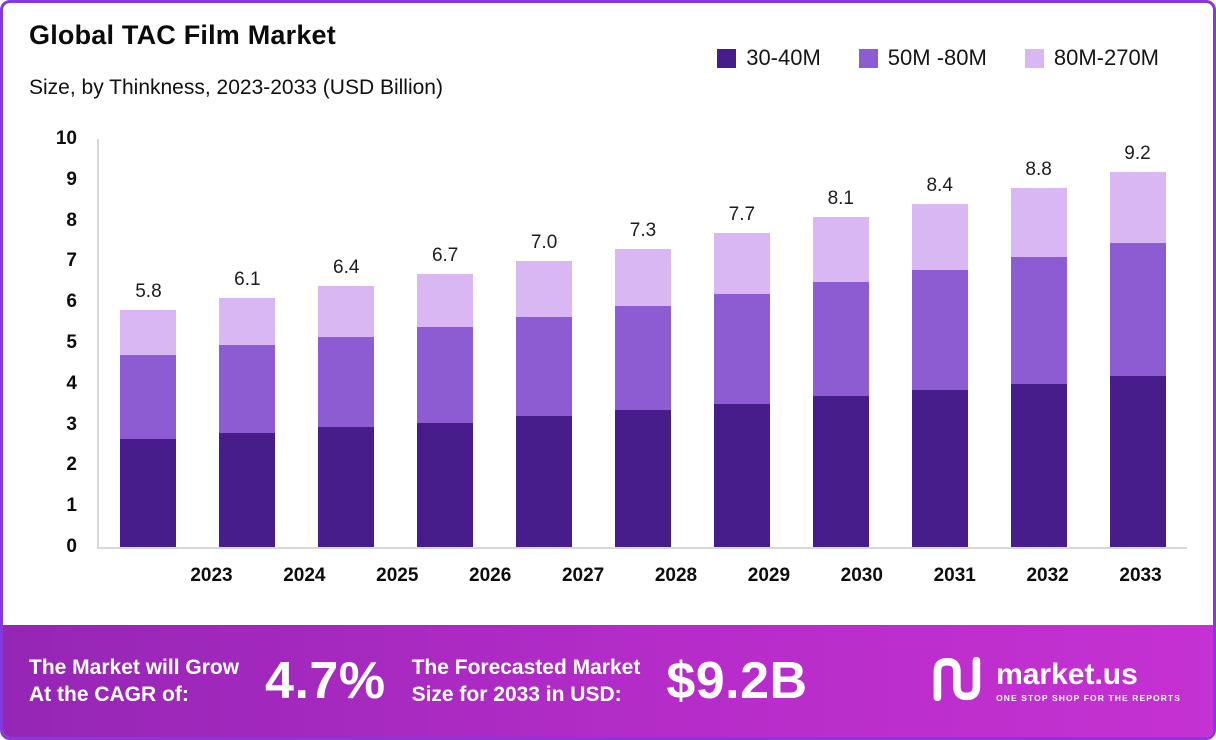 This screenshot has height=740, width=1216. I want to click on bar-slot: 7.3, so click(643, 343).